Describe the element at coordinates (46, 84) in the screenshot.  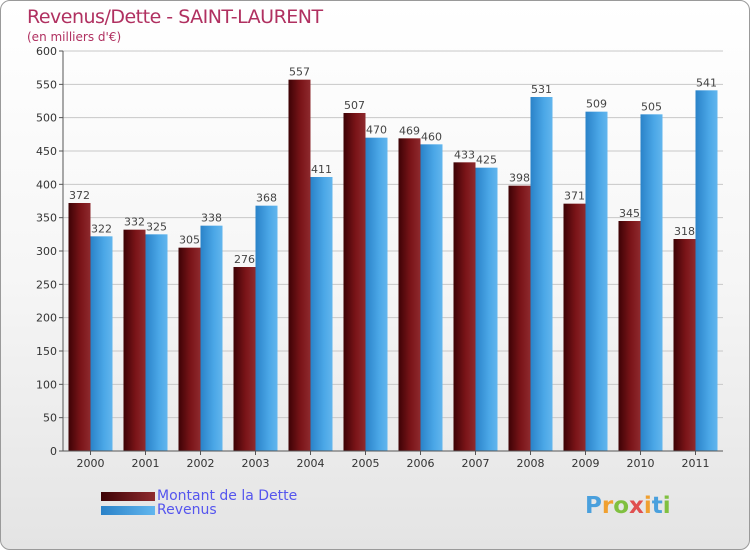
I see `y-tick-label: 550` at that location.